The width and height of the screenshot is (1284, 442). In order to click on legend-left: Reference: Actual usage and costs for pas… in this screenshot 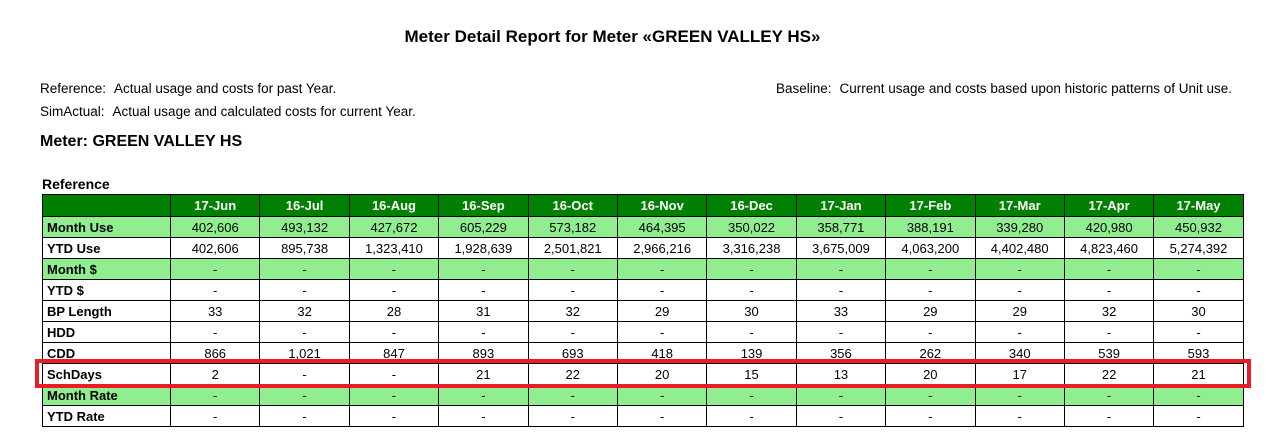, I will do `click(228, 104)`.